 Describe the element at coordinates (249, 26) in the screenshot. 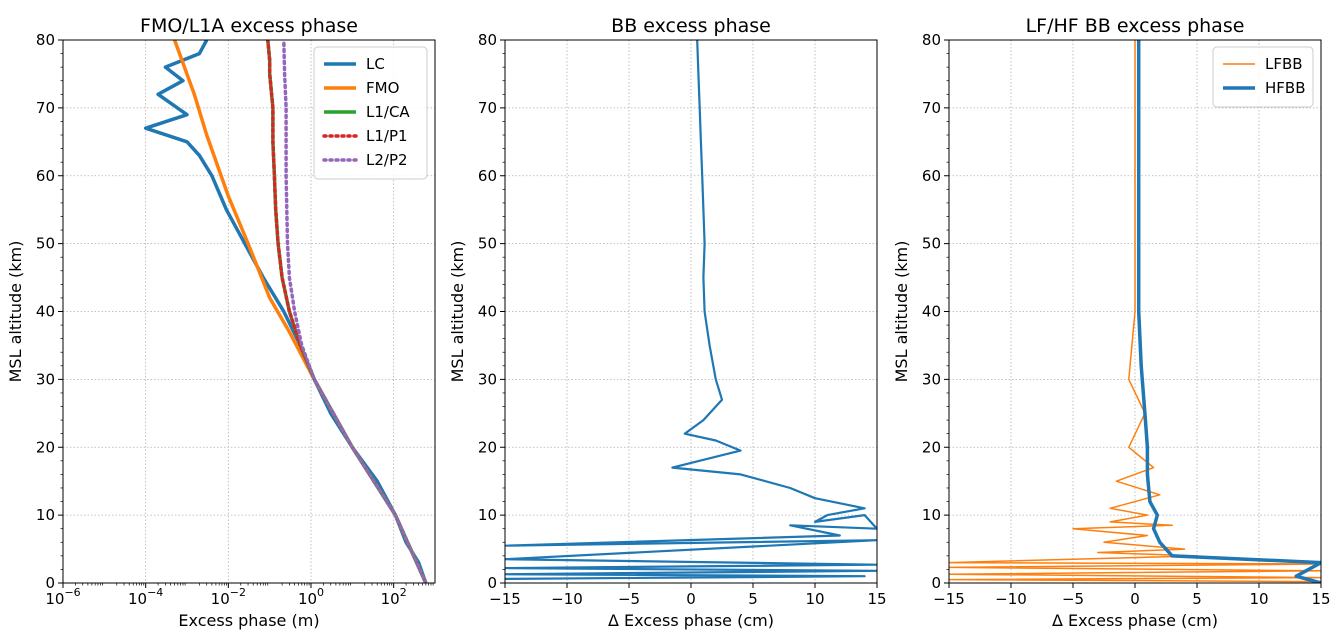

I see `chart-title: FMO/L1A excess phase` at that location.